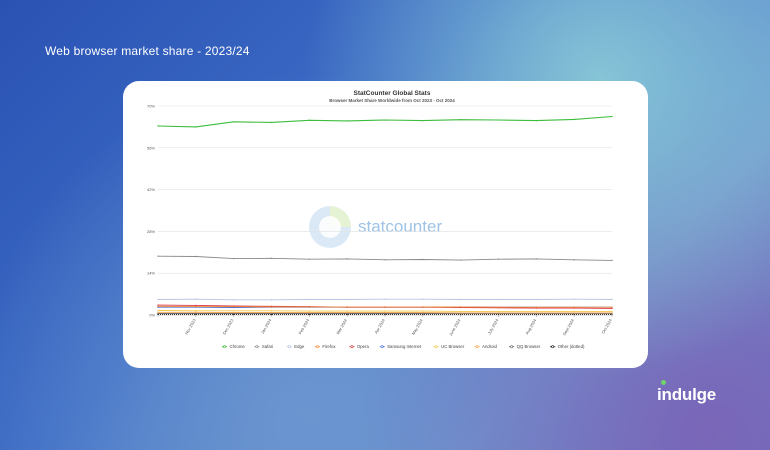 The height and width of the screenshot is (450, 770). Describe the element at coordinates (325, 346) in the screenshot. I see `legend-item: Firefox` at that location.